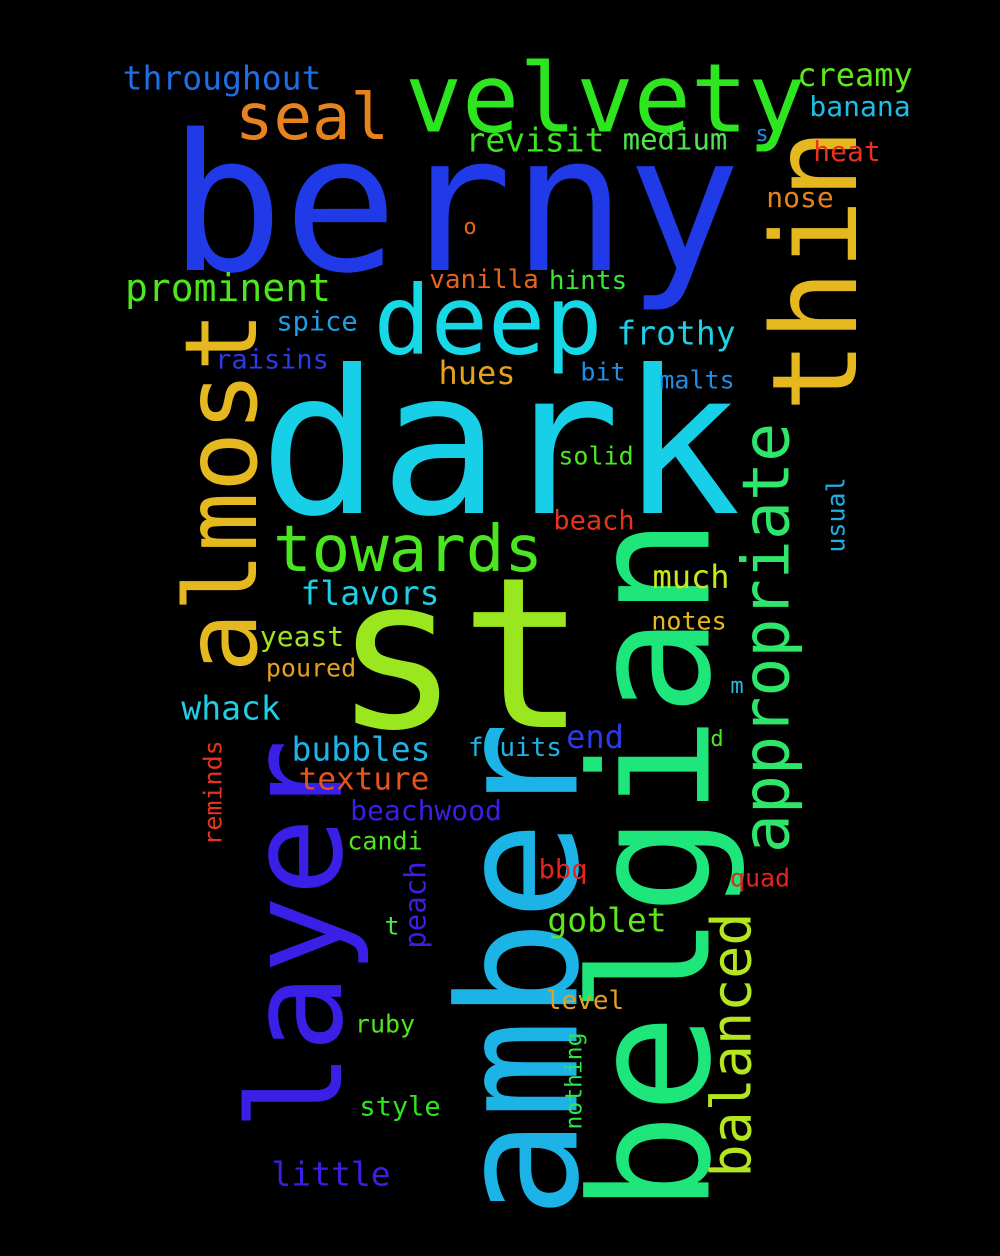 The width and height of the screenshot is (1000, 1256). I want to click on word-whack: whack, so click(231, 708).